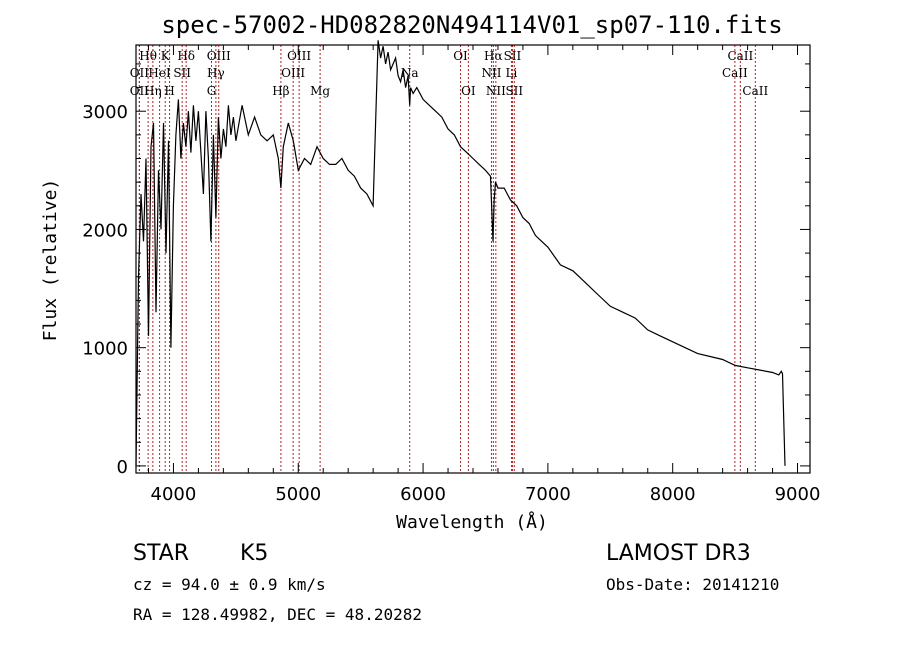  Describe the element at coordinates (472, 522) in the screenshot. I see `x-axis-label: Wavelength (Å)` at that location.